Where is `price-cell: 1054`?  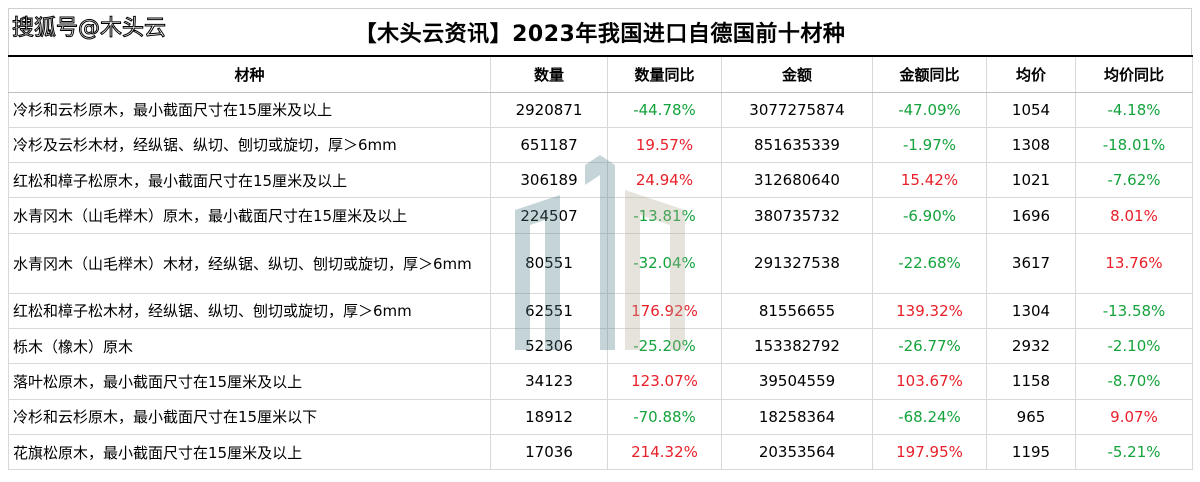 price-cell: 1054 is located at coordinates (1031, 109).